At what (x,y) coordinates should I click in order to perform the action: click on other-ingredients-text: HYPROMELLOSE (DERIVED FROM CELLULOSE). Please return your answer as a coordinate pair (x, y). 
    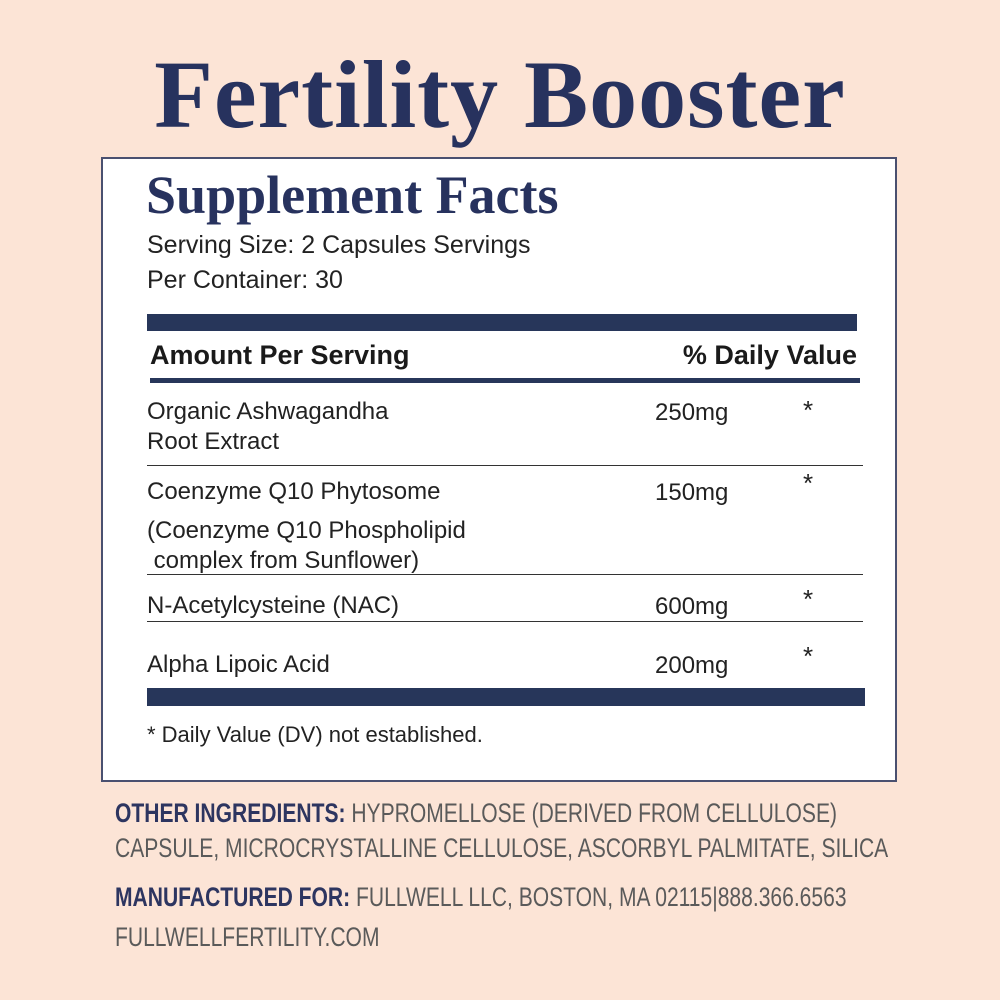
    Looking at the image, I should click on (591, 813).